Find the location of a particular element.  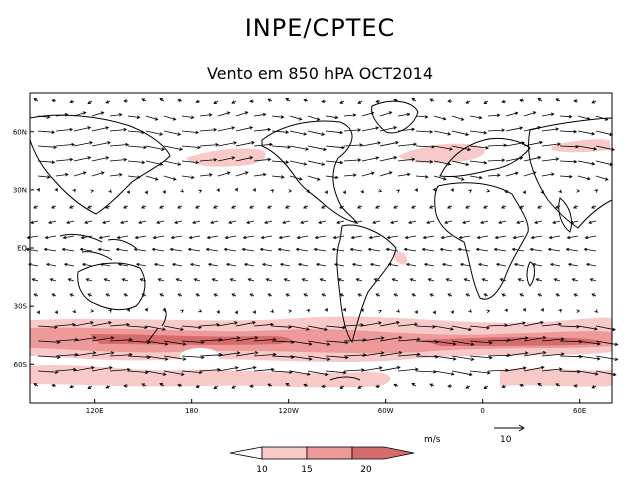

coast-africa is located at coordinates (481, 241).